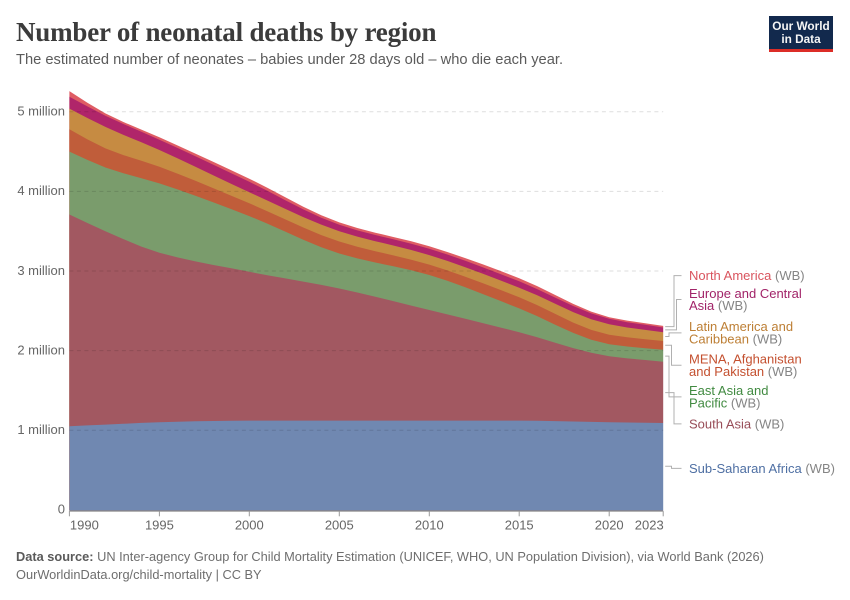  I want to click on svg-text: 5 million, so click(41, 111).